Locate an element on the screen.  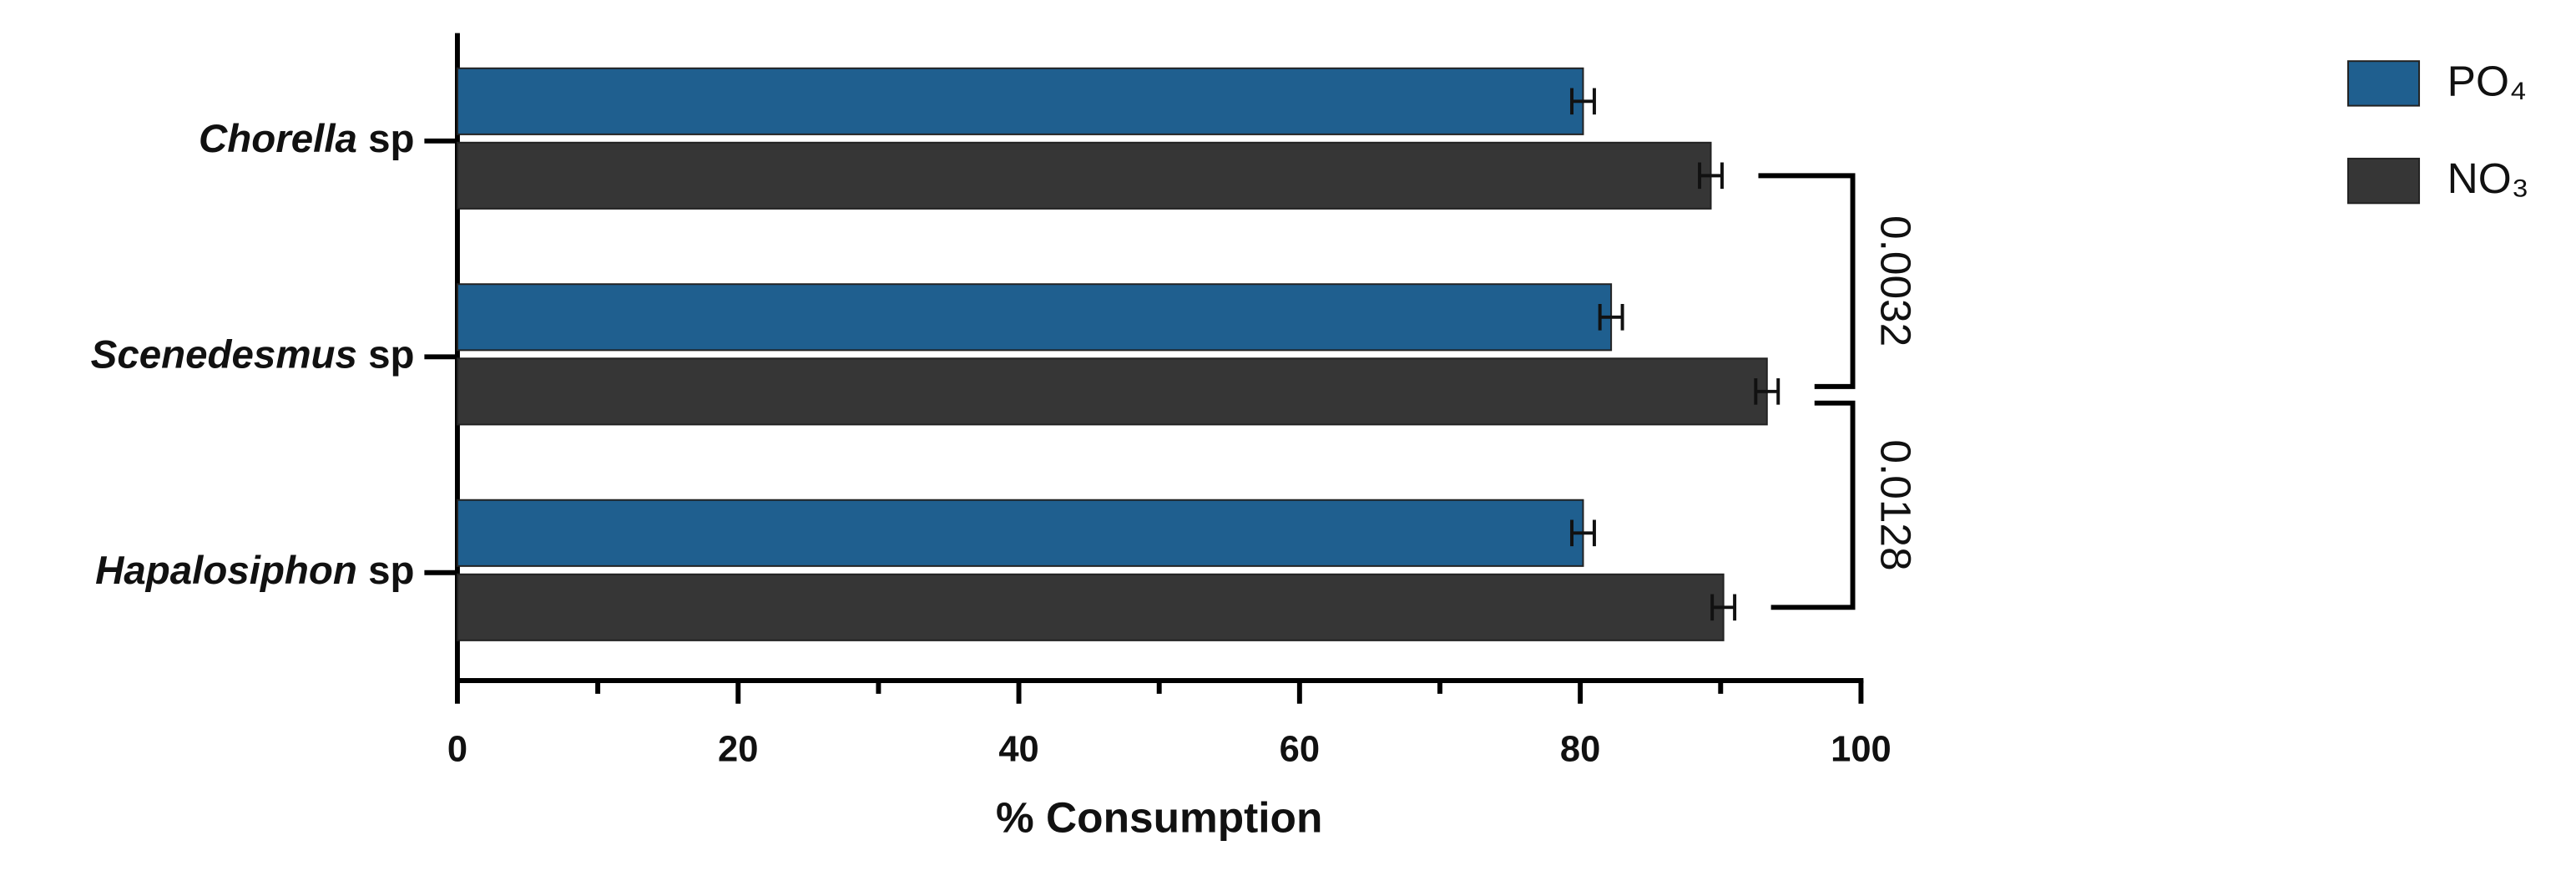
x-tick-label: 80 is located at coordinates (1580, 750).